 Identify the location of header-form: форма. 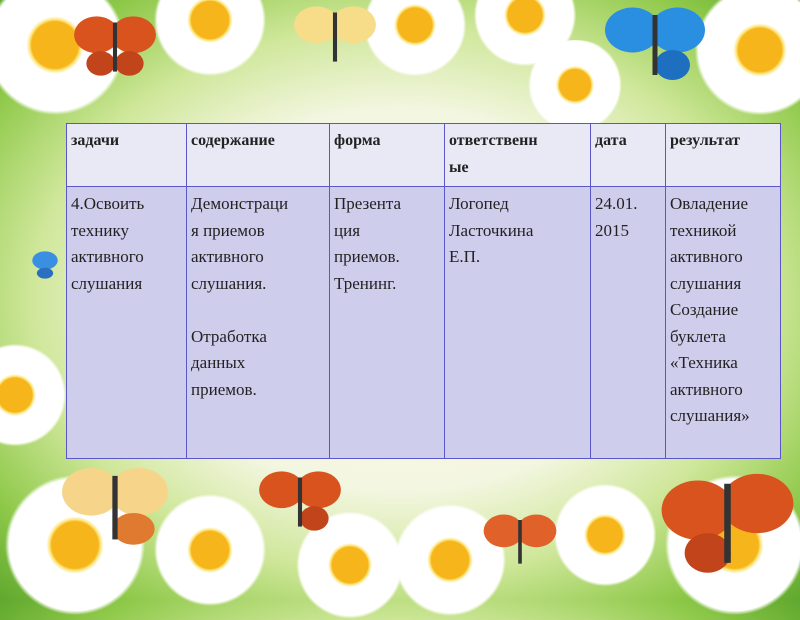
(387, 155).